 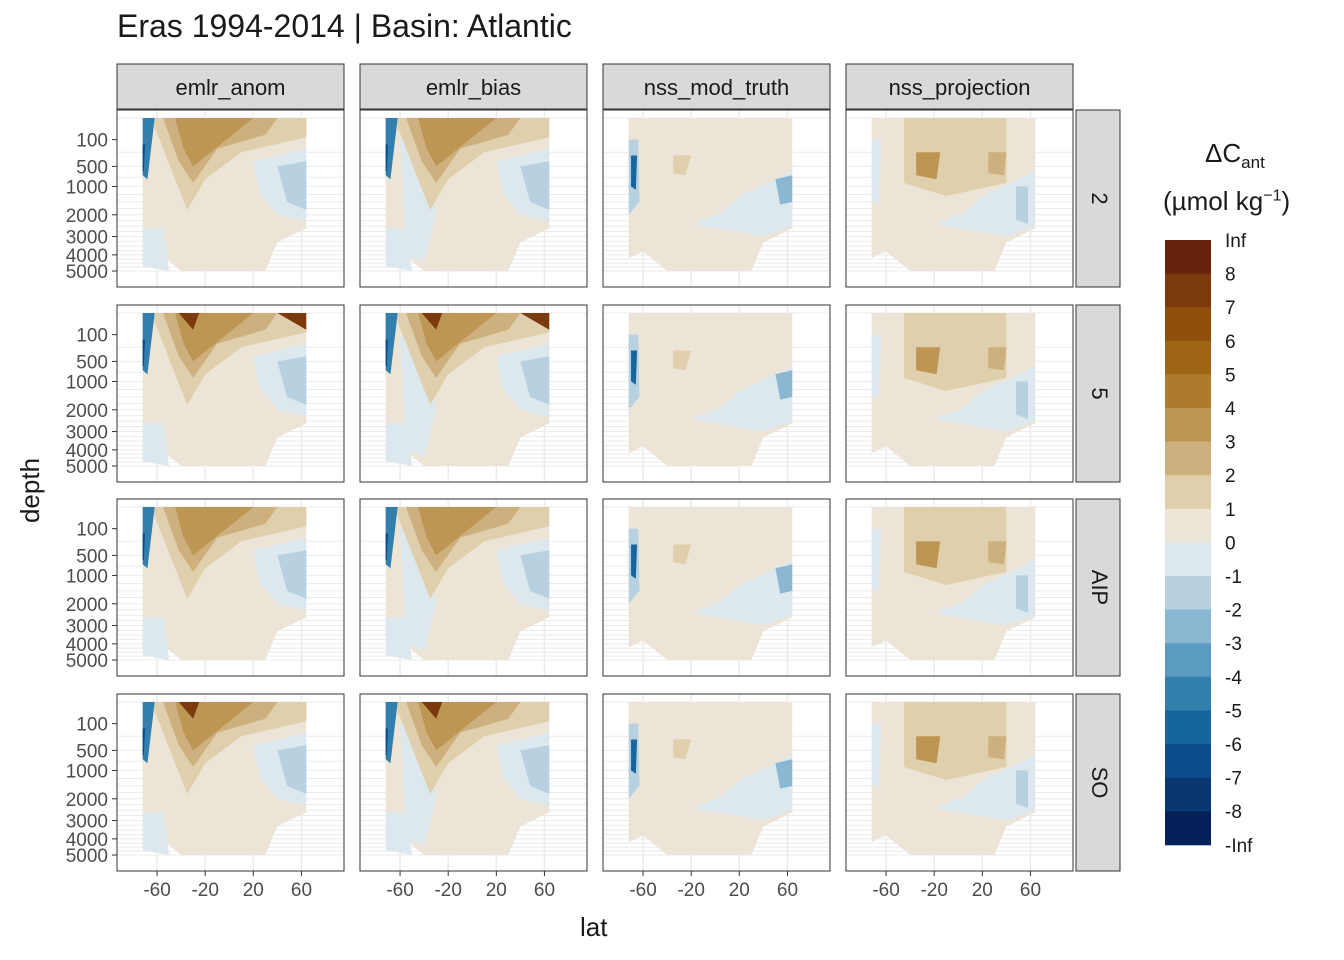 I want to click on legend-unit: (µmol kg−1), so click(x=1226, y=201).